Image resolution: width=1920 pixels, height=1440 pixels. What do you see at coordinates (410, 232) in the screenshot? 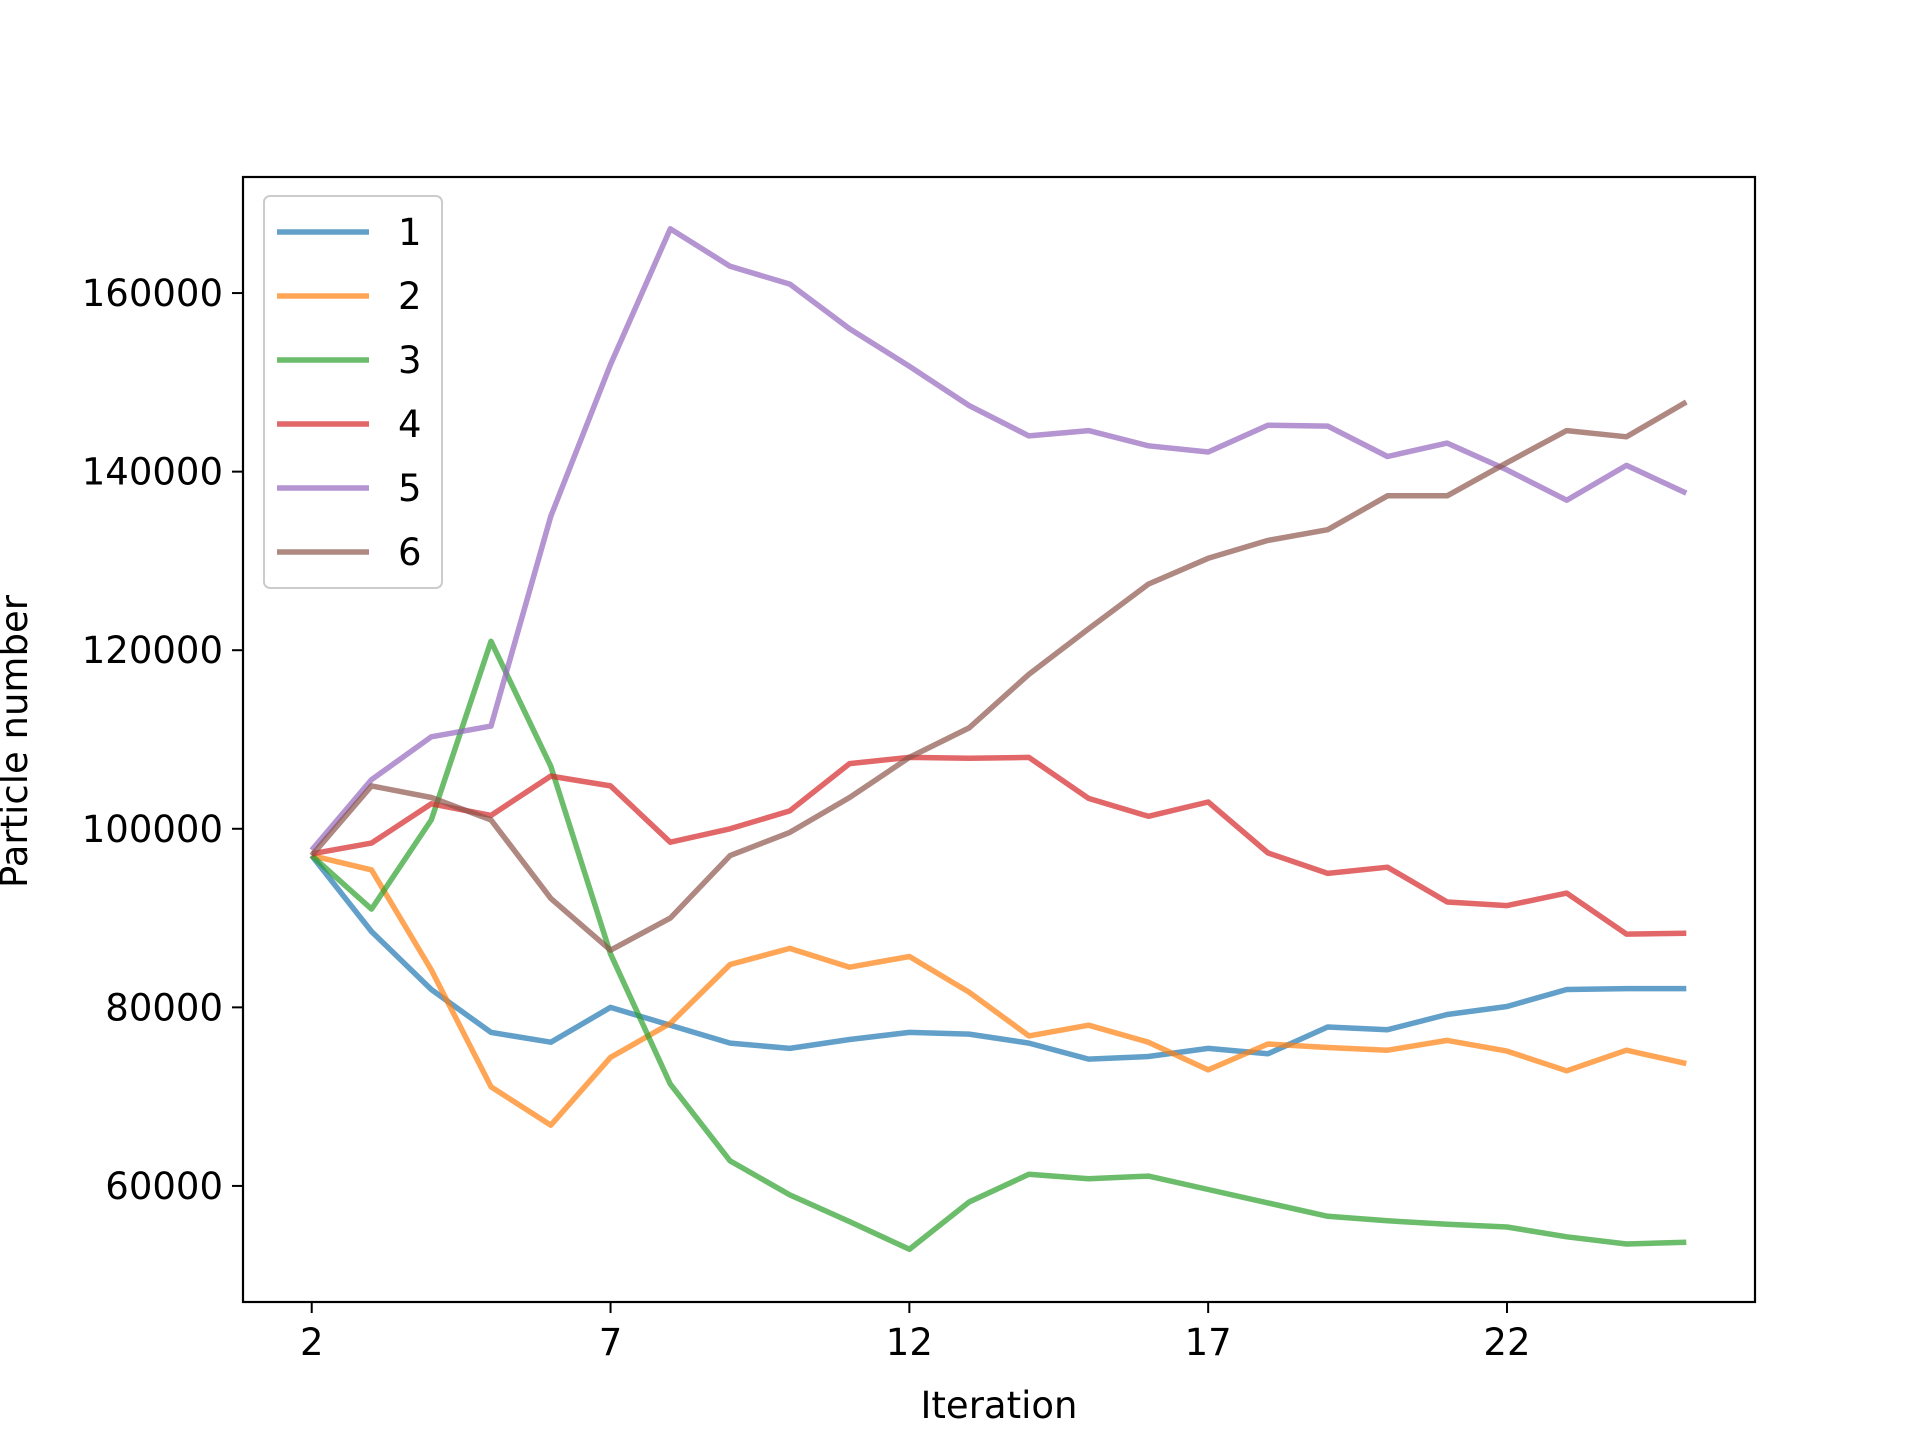
I see `legend-label-1: 1` at bounding box center [410, 232].